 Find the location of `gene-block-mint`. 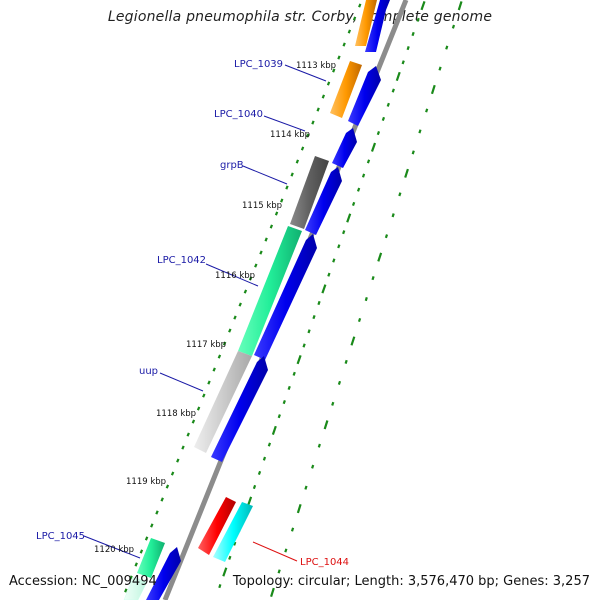

gene-block-mint is located at coordinates (135, 588).